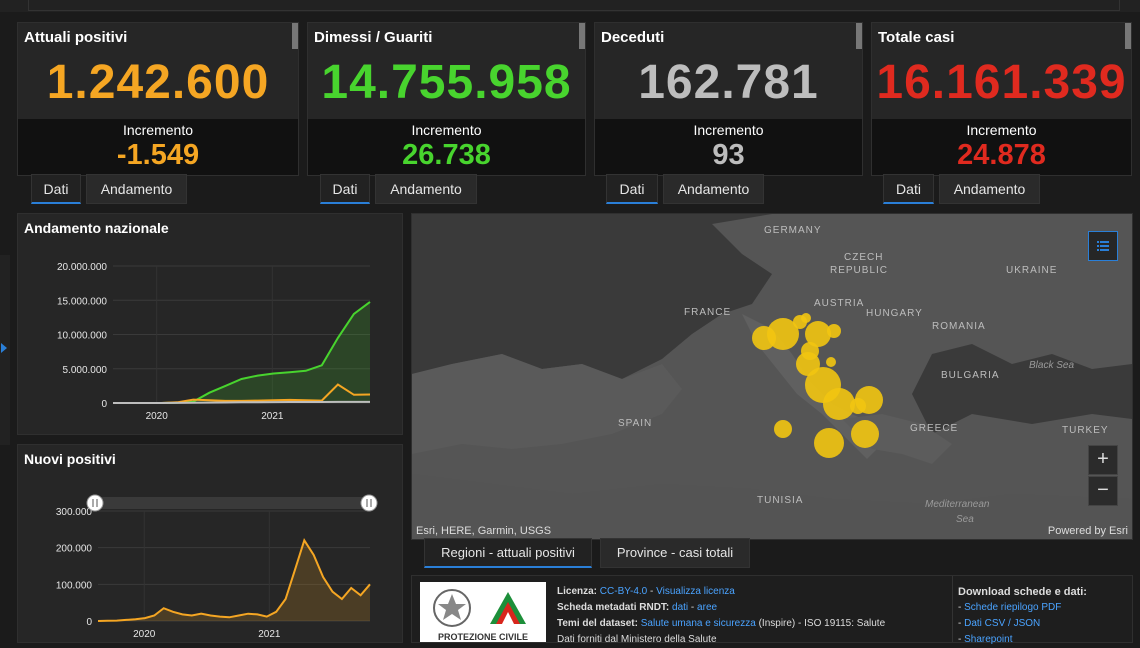 This screenshot has width=1140, height=648. I want to click on y-tick-label: 15.000.000, so click(82, 301).